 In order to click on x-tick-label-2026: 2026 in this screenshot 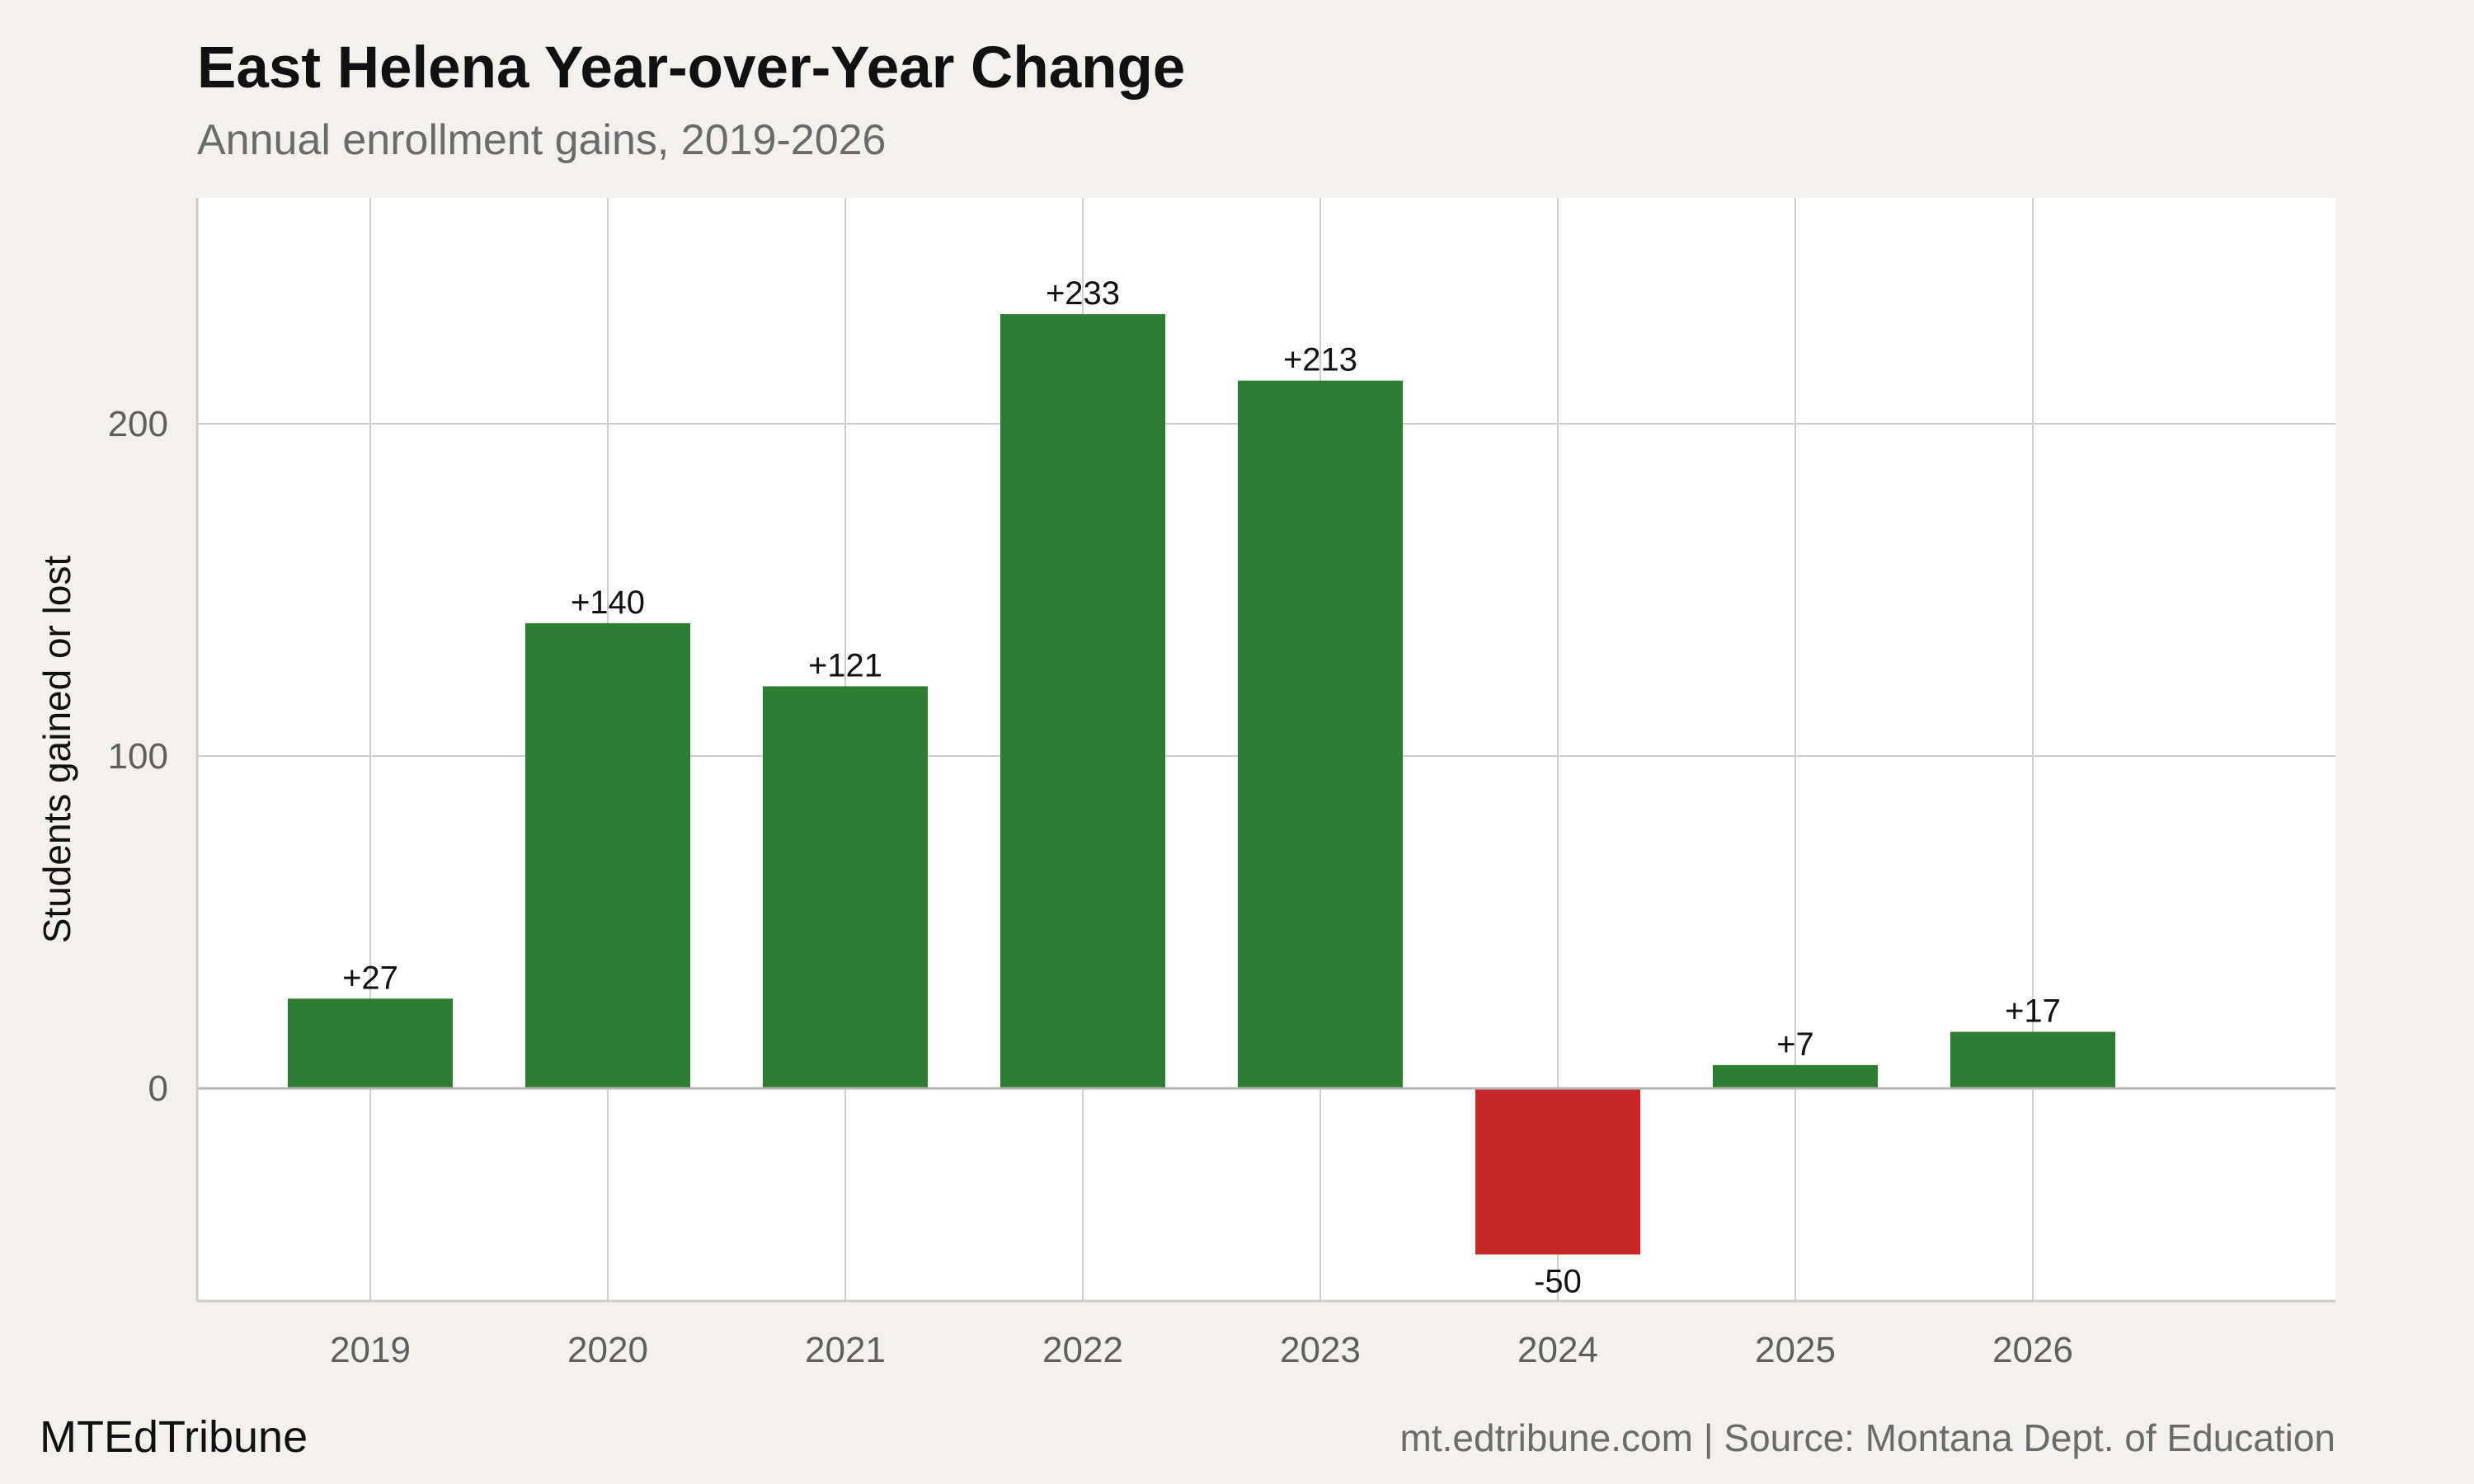, I will do `click(2032, 1350)`.